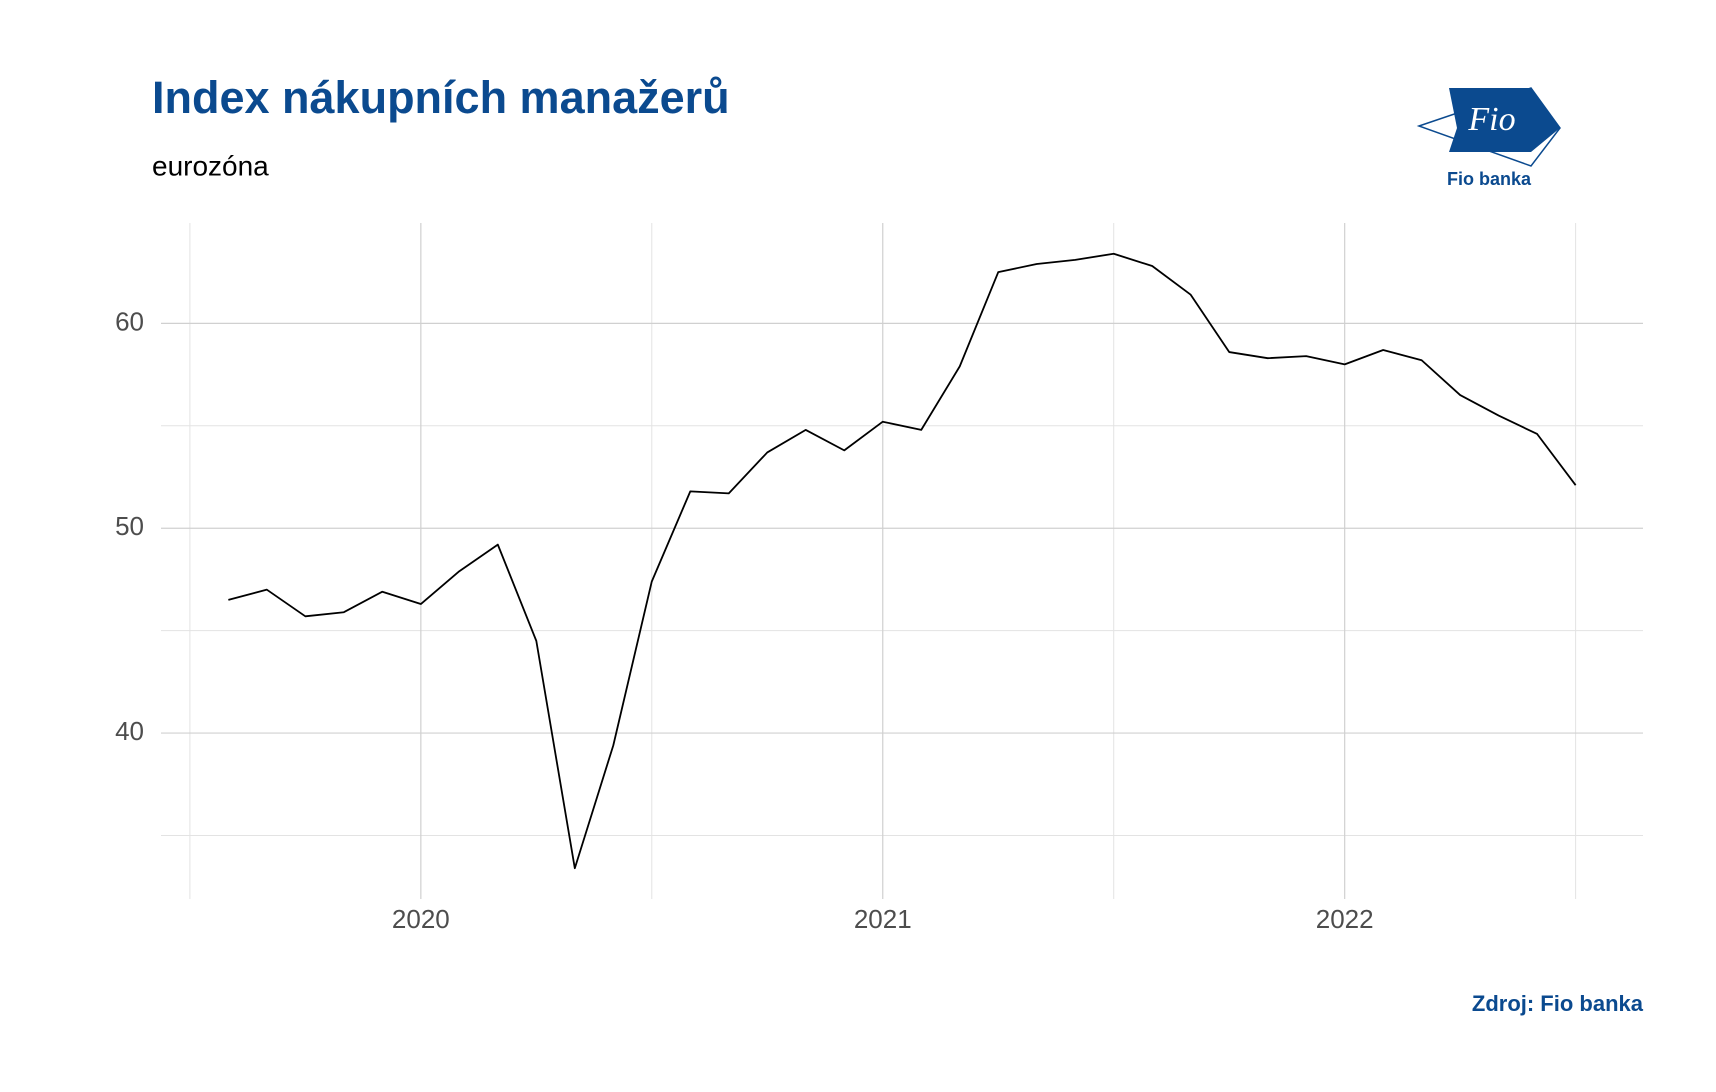  I want to click on logo-mark: Fio, so click(1491, 119).